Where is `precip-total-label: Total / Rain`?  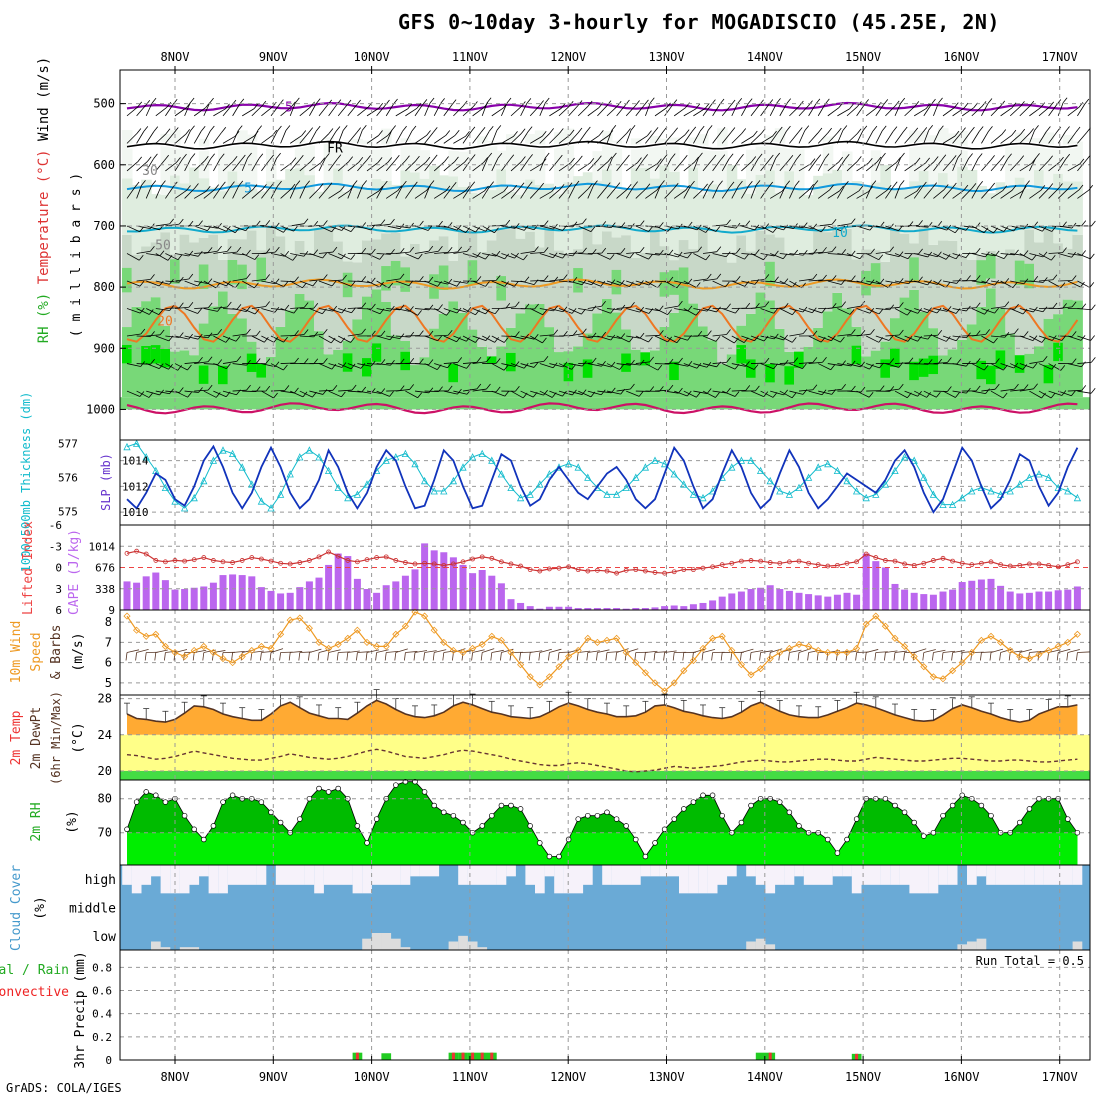
precip-total-label: Total / Rain is located at coordinates (34, 970).